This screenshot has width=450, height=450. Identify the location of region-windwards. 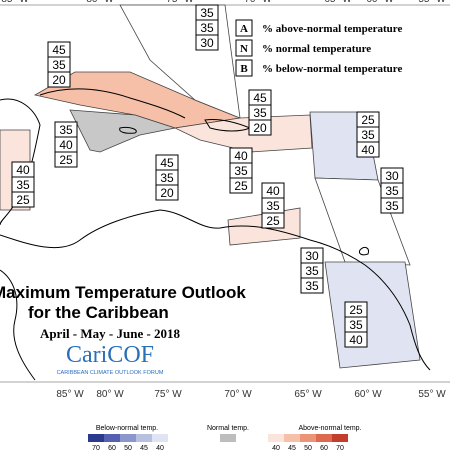
(362, 221).